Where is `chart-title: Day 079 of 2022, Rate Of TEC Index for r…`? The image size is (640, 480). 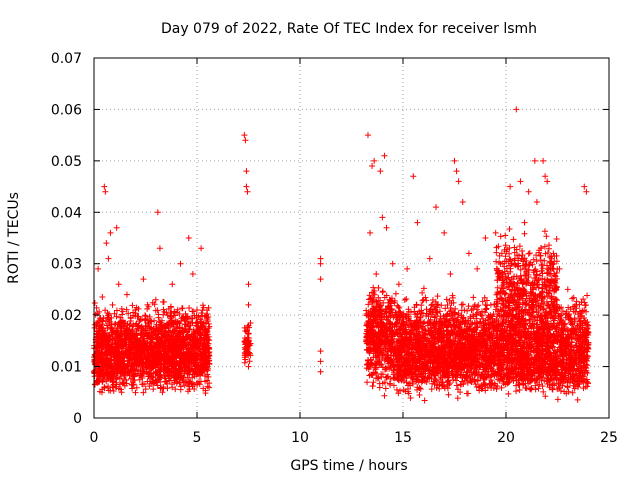
chart-title: Day 079 of 2022, Rate Of TEC Index for r… is located at coordinates (349, 29).